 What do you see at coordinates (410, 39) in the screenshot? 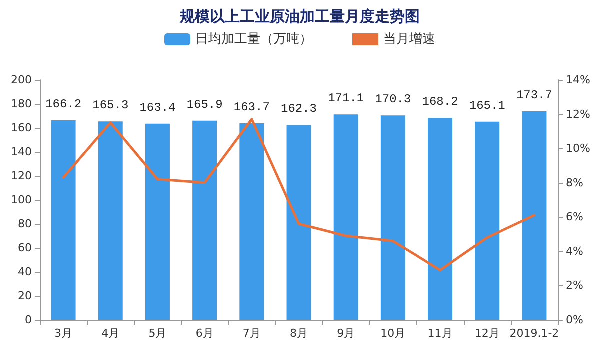
I see `legend-label: 当月增速` at bounding box center [410, 39].